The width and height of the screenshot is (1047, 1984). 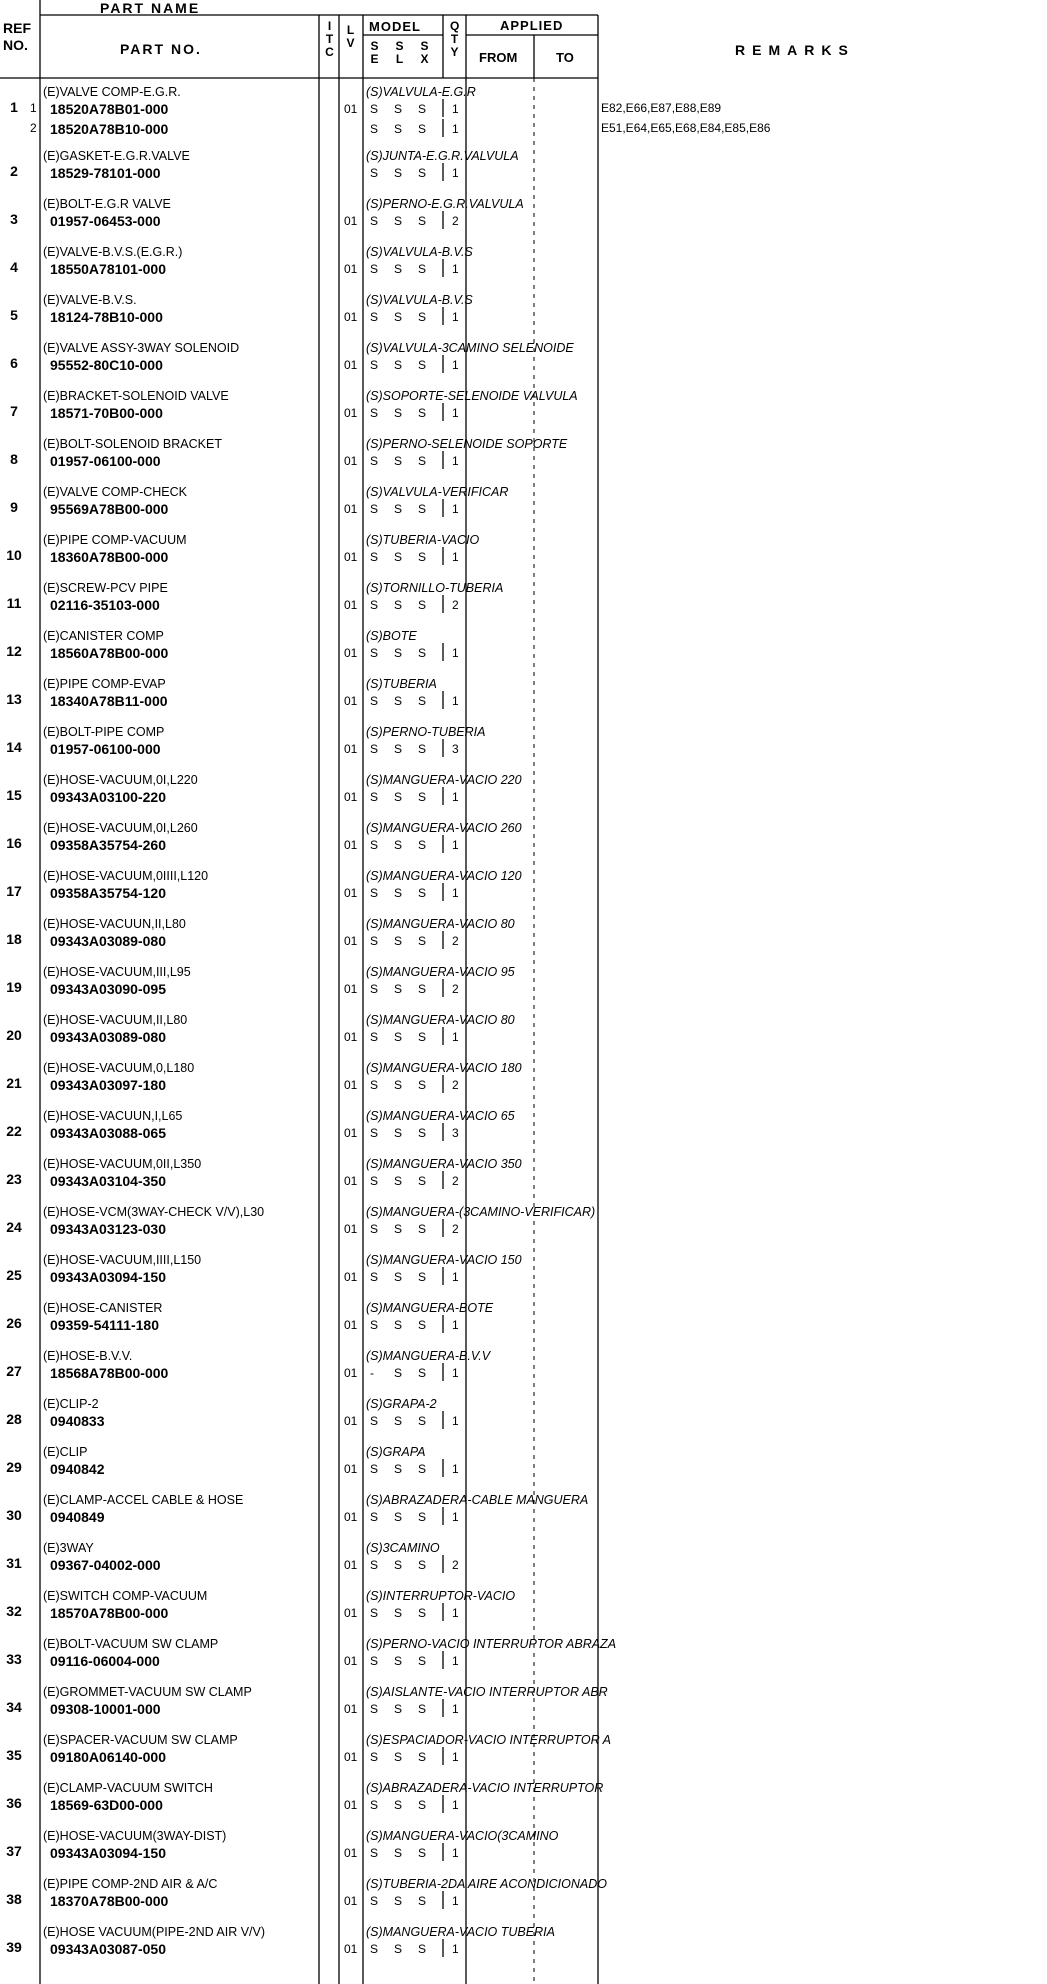 What do you see at coordinates (14, 747) in the screenshot?
I see `ref-number: 14` at bounding box center [14, 747].